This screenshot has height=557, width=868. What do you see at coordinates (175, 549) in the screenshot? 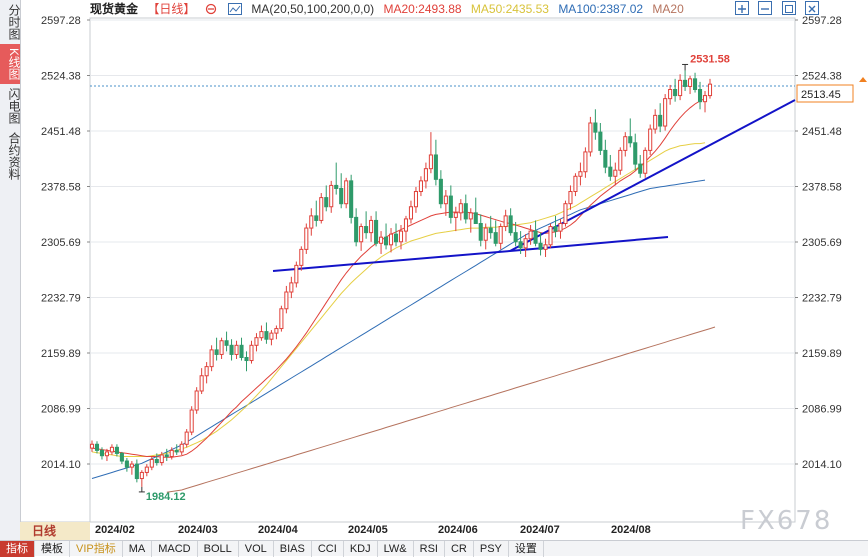
I see `bottom-tab-4: MACD` at bounding box center [175, 549].